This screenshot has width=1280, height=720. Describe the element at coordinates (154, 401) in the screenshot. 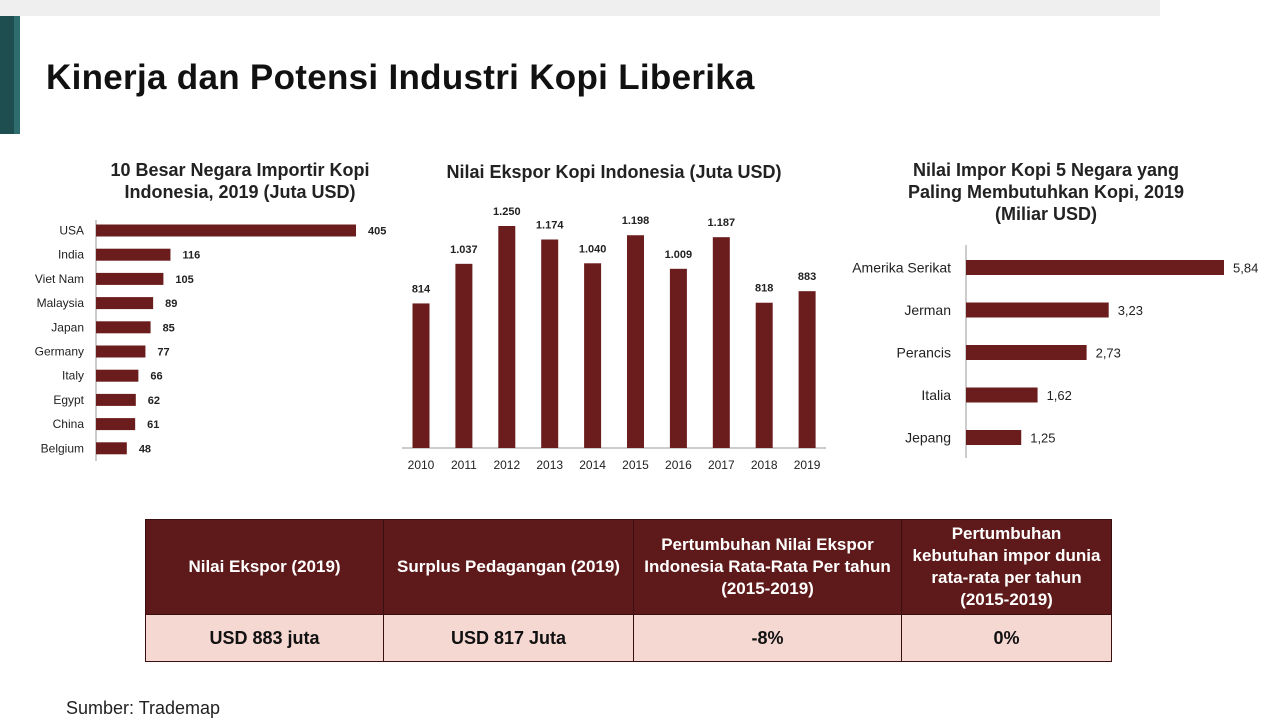

I see `chart1-value-label: 62` at that location.